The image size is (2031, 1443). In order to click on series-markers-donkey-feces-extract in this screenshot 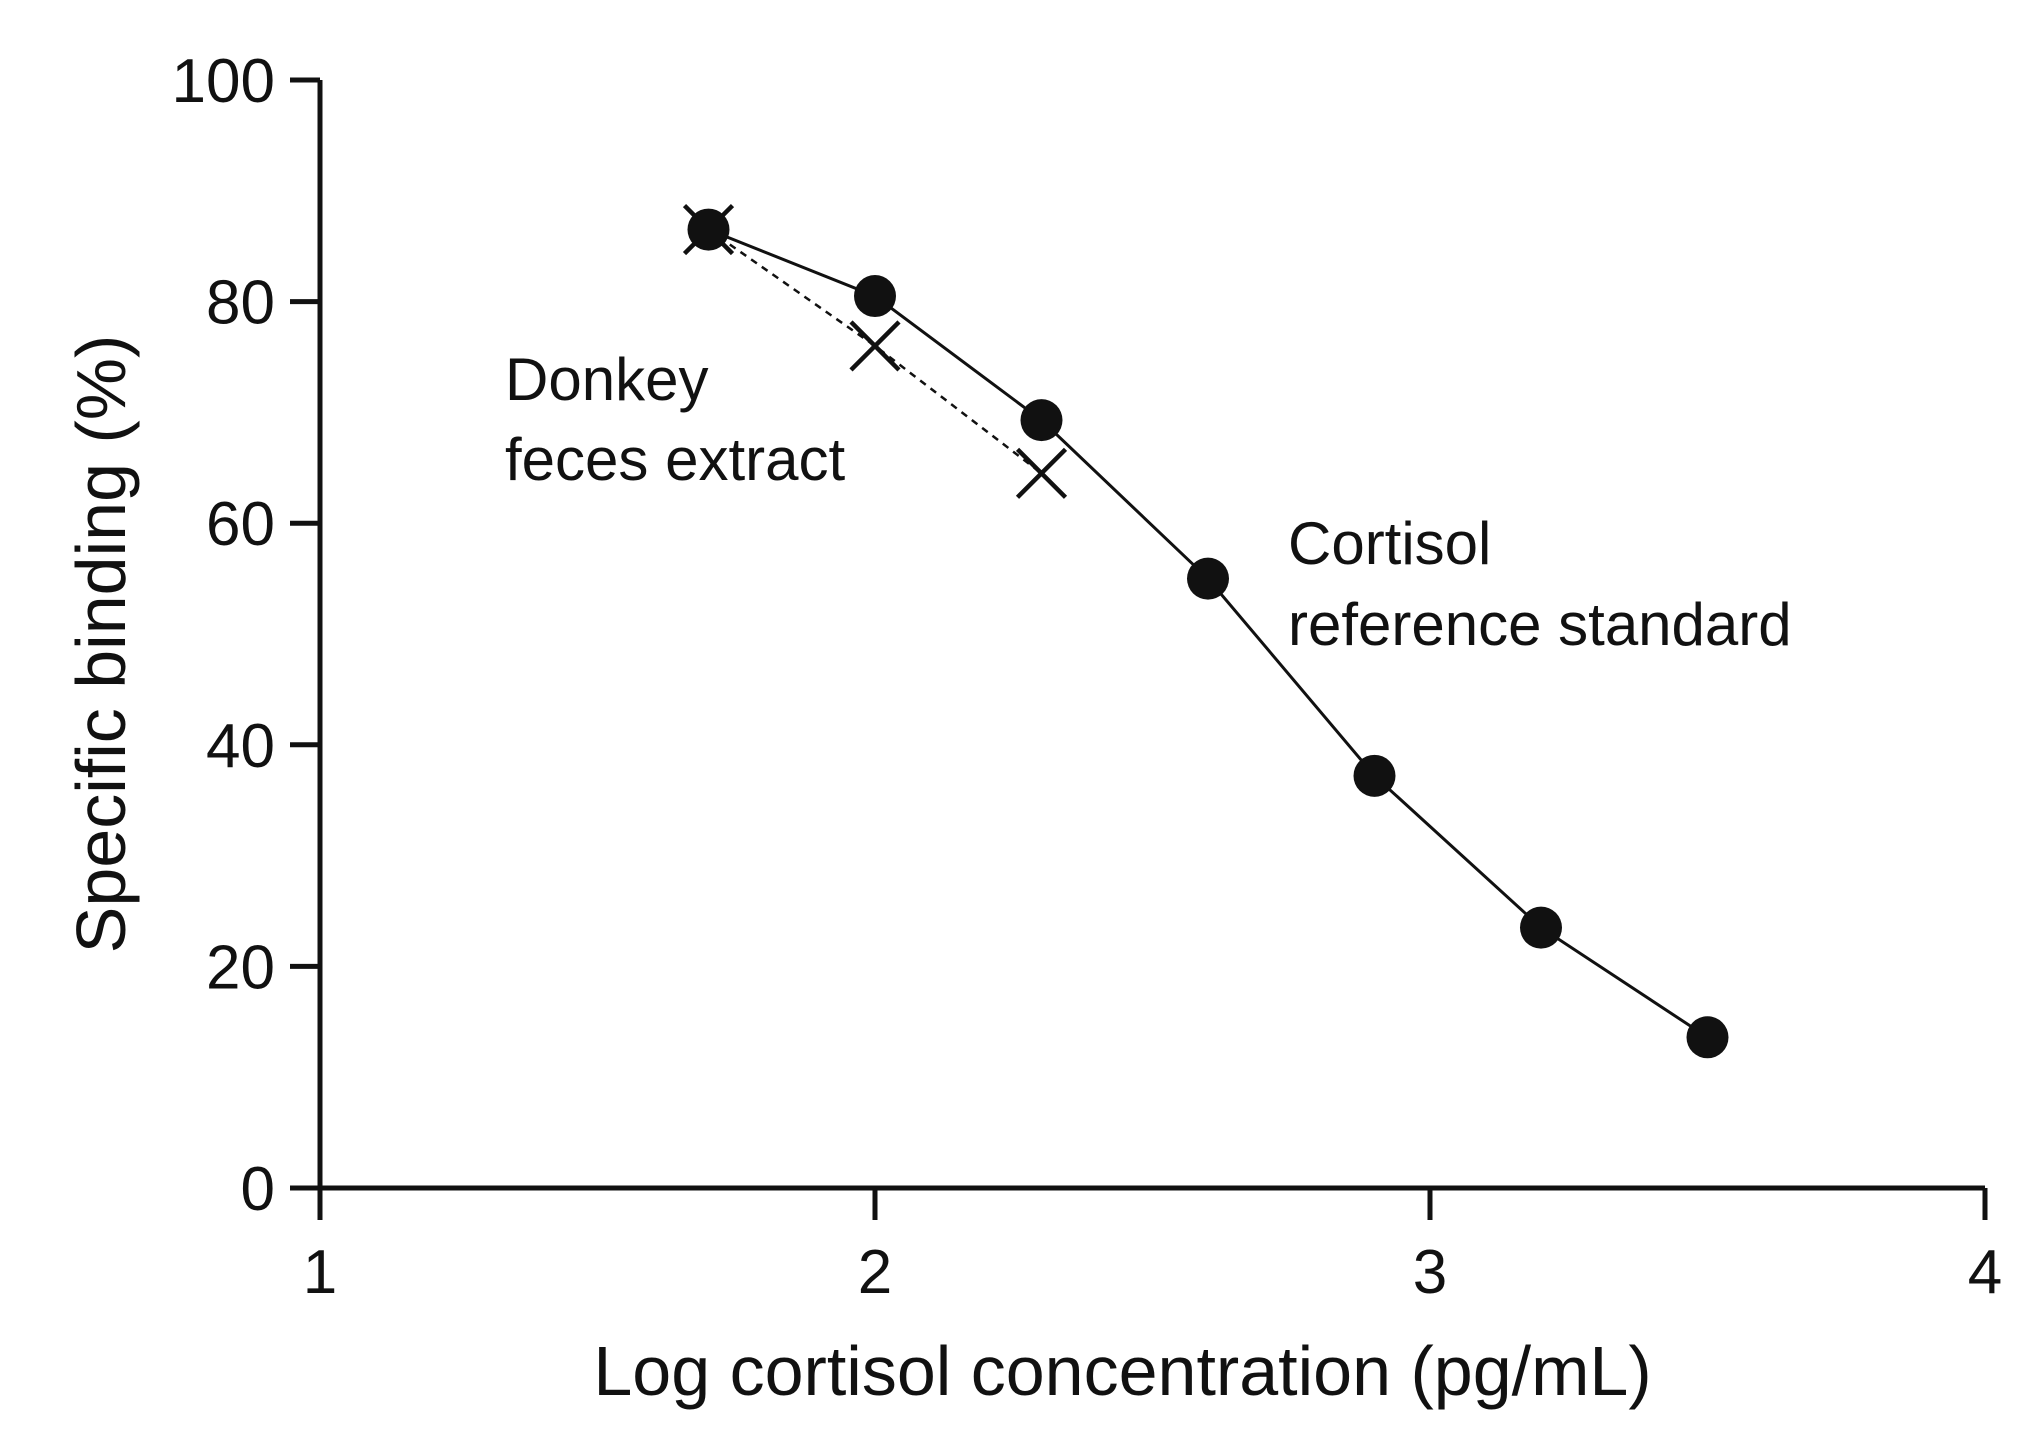, I will do `click(875, 351)`.